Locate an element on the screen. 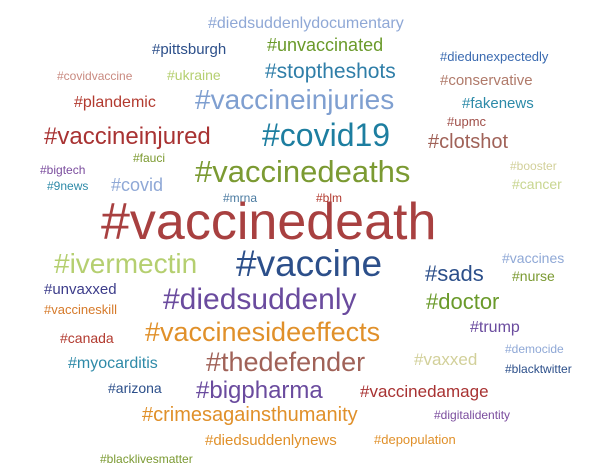 This screenshot has width=589, height=466. hashtag-word: #cancer is located at coordinates (537, 184).